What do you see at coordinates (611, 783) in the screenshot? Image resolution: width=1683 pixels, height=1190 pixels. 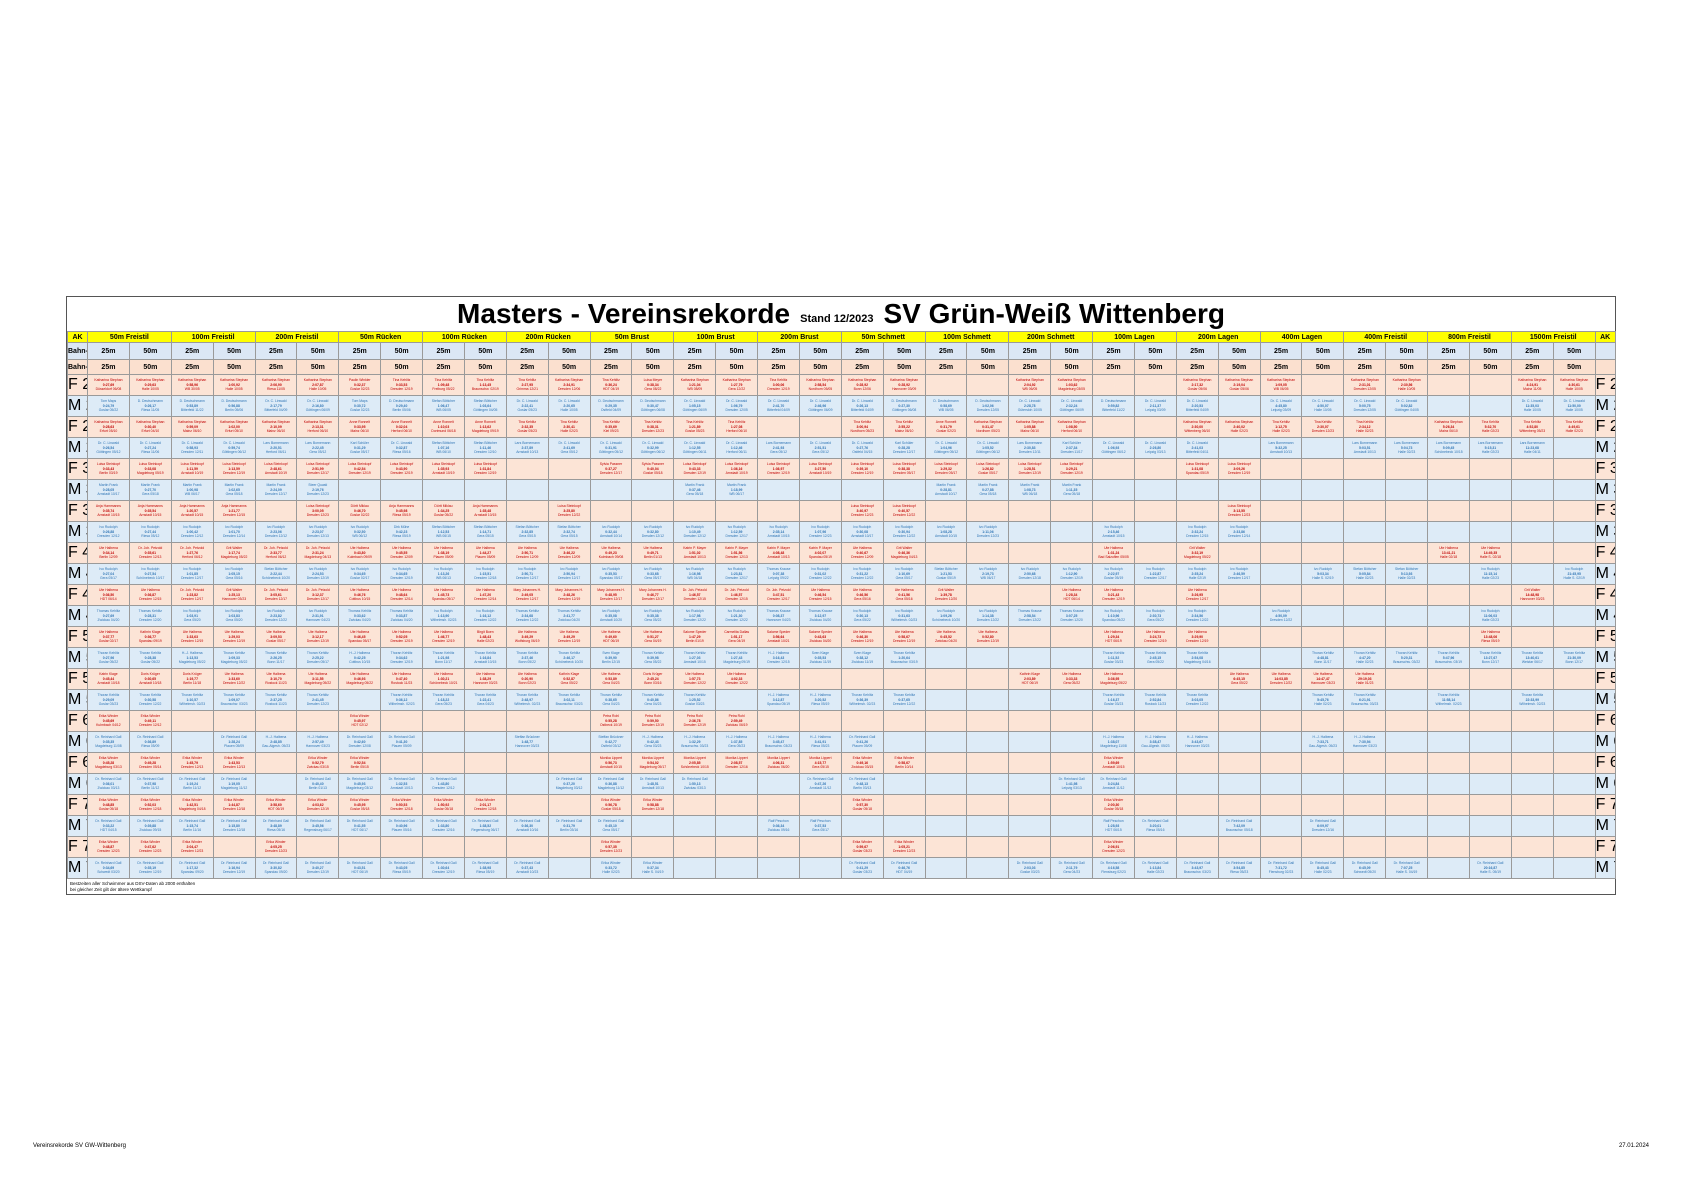 I see `record-time: 0:36,88` at bounding box center [611, 783].